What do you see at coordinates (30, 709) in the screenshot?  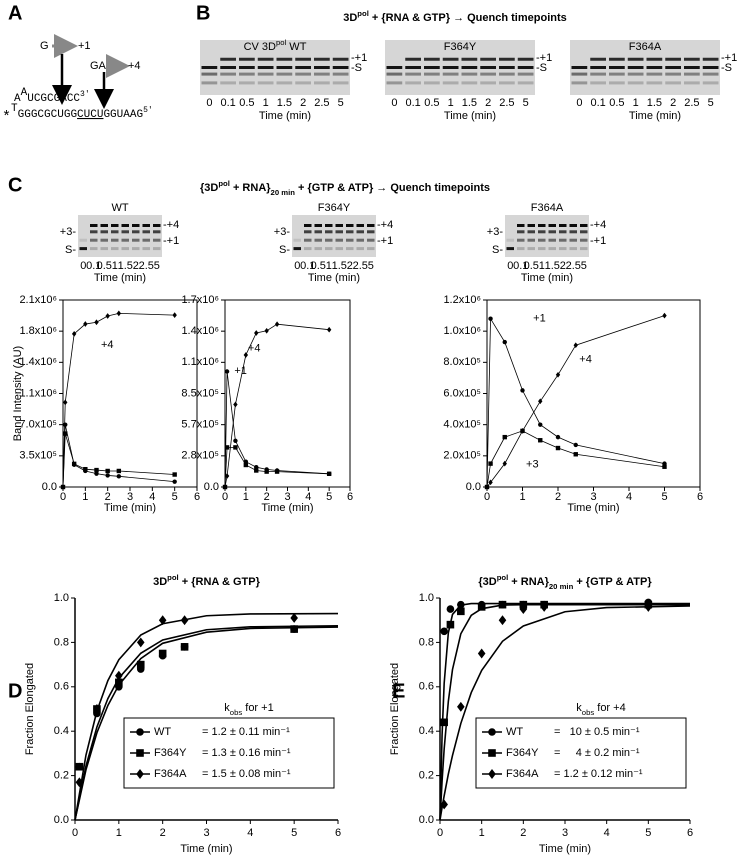 I see `y-axis-label: Fraction Elongated` at bounding box center [30, 709].